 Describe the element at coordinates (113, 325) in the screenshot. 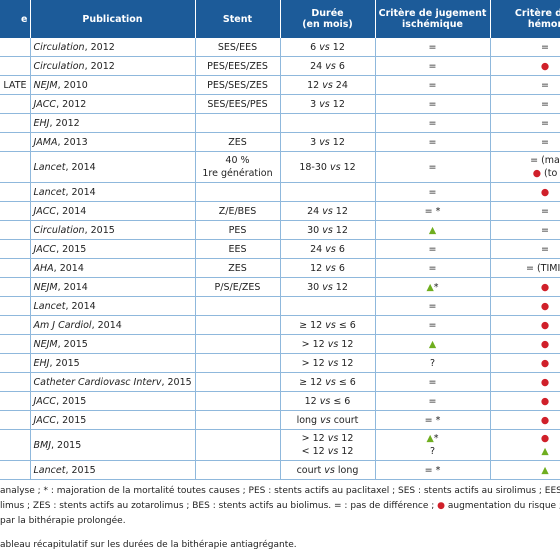

I see `table-cell: Am J Cardiol, 2014` at that location.